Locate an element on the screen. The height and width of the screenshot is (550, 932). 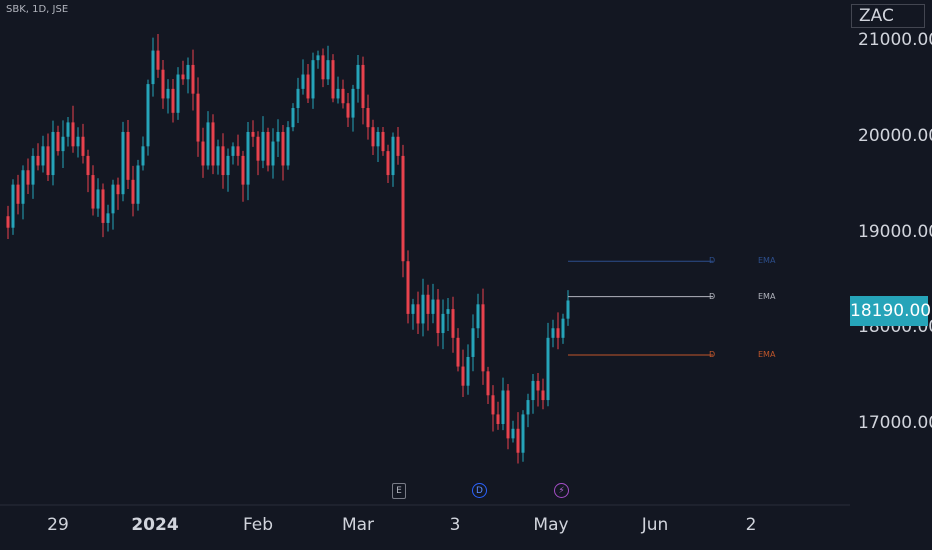
dividend-event-icon: D is located at coordinates (479, 490).